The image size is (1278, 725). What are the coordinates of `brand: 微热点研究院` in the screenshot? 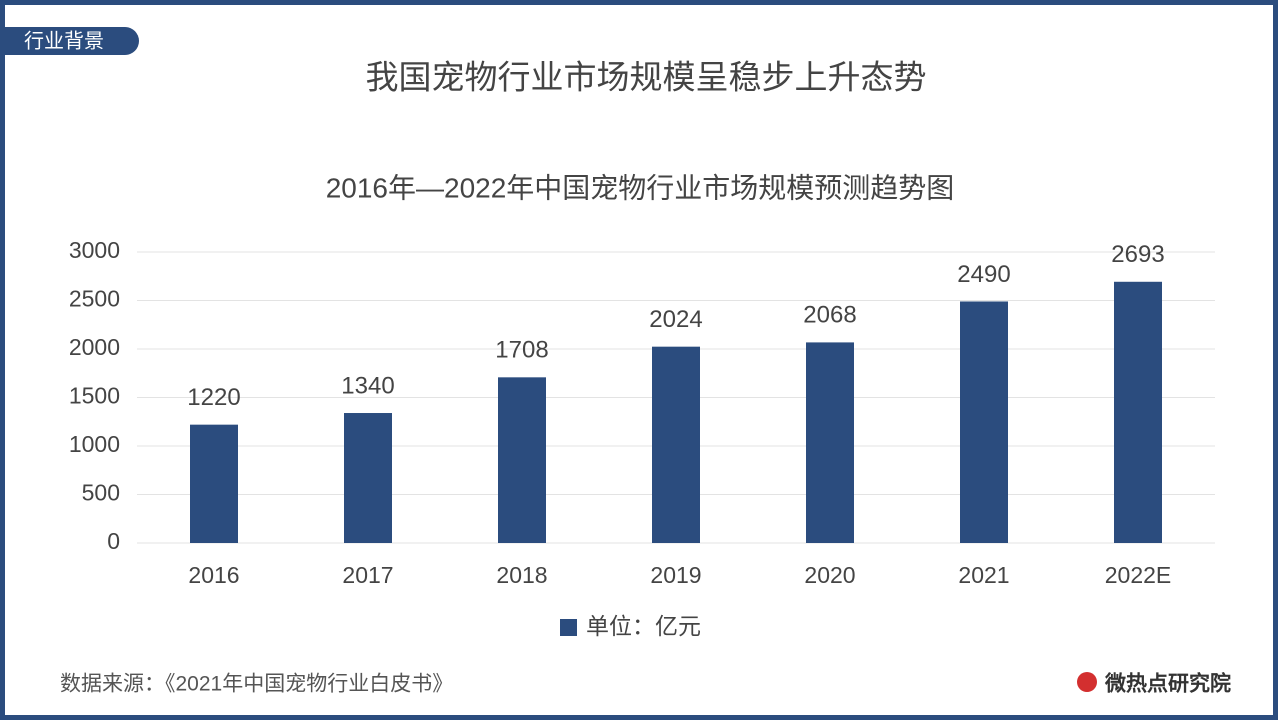 It's located at (1167, 684).